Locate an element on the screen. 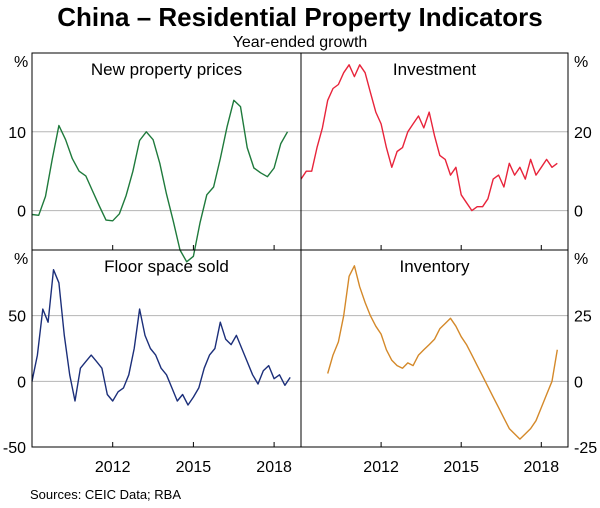 The height and width of the screenshot is (508, 600). floor-space-sold-y-tick-label: -50 is located at coordinates (14, 448).